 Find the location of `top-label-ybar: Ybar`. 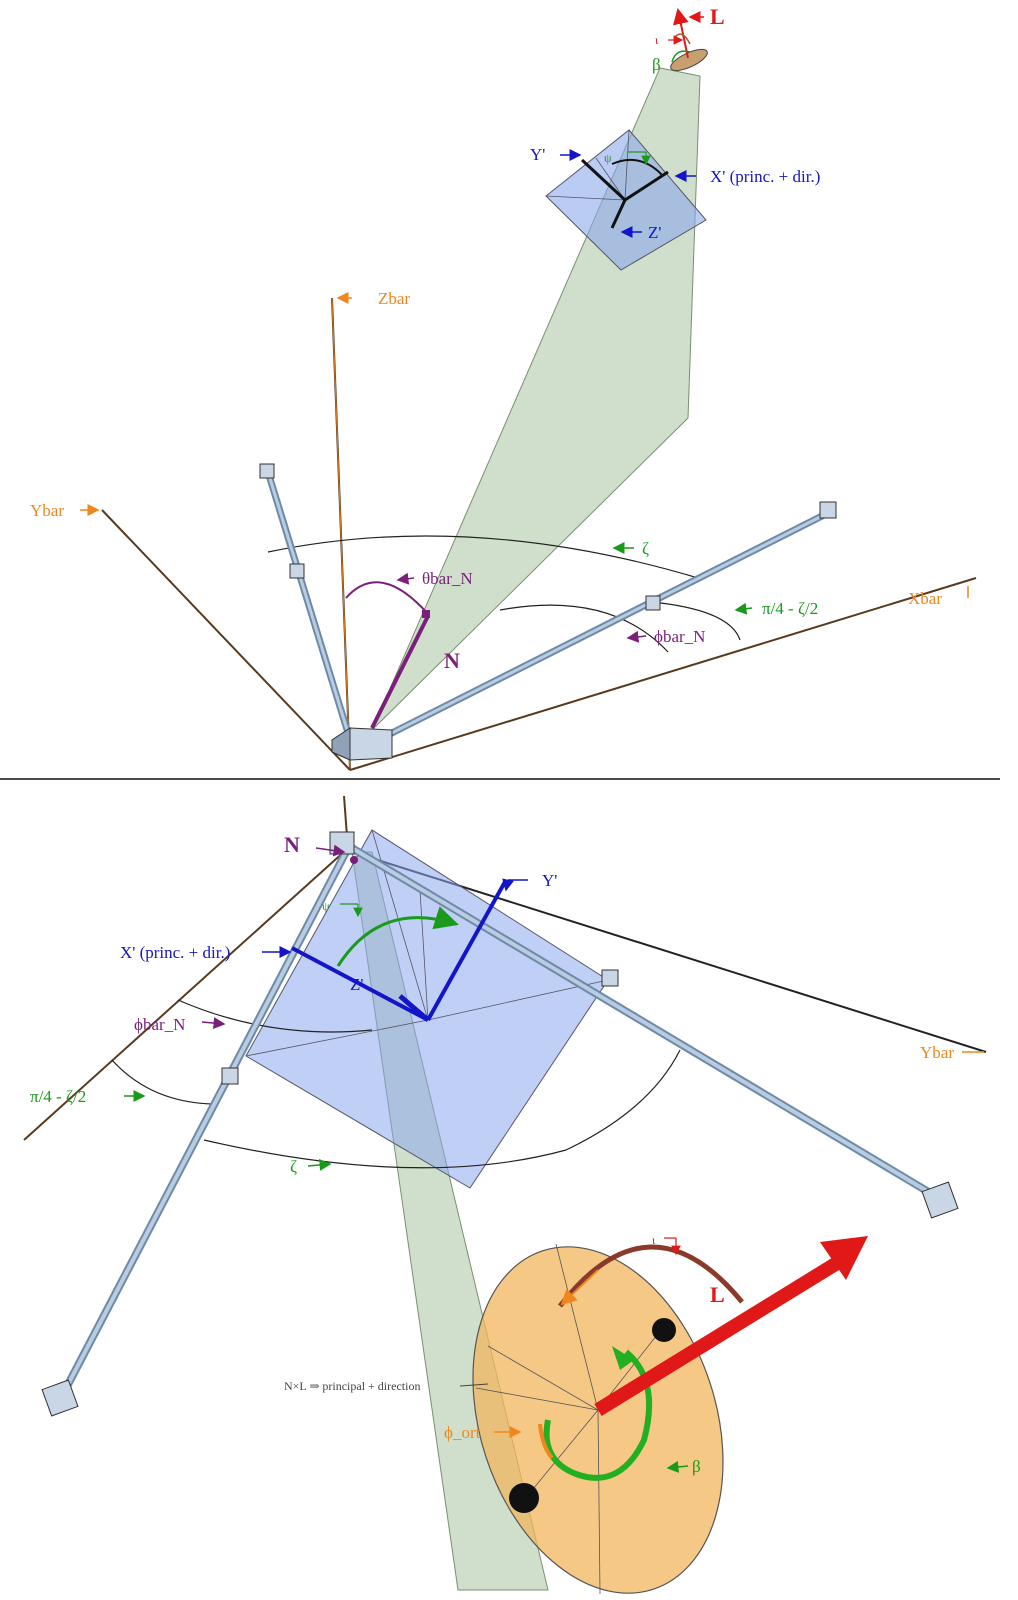

top-label-ybar: Ybar is located at coordinates (47, 510).